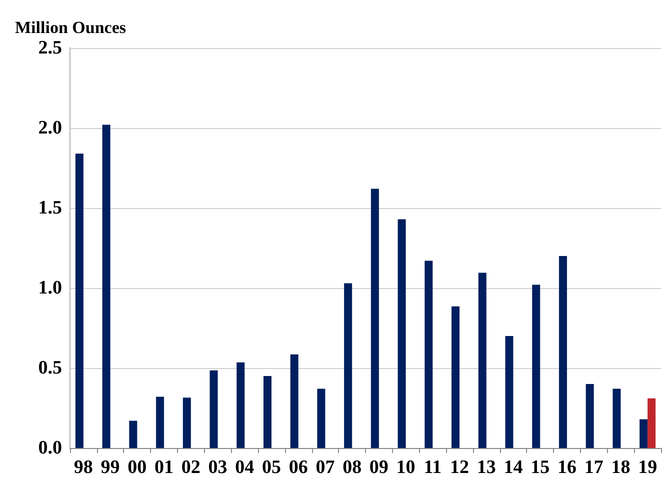 The width and height of the screenshot is (671, 492). What do you see at coordinates (326, 467) in the screenshot?
I see `x-tick-label: 07` at bounding box center [326, 467].